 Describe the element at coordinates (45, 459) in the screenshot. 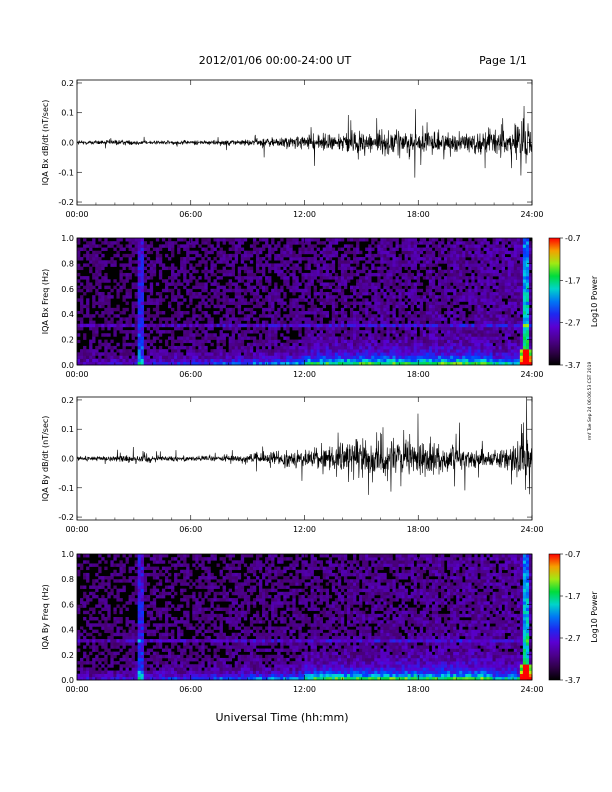

I see `y-axis-label: IQA By dB/dt (nT/sec)` at that location.